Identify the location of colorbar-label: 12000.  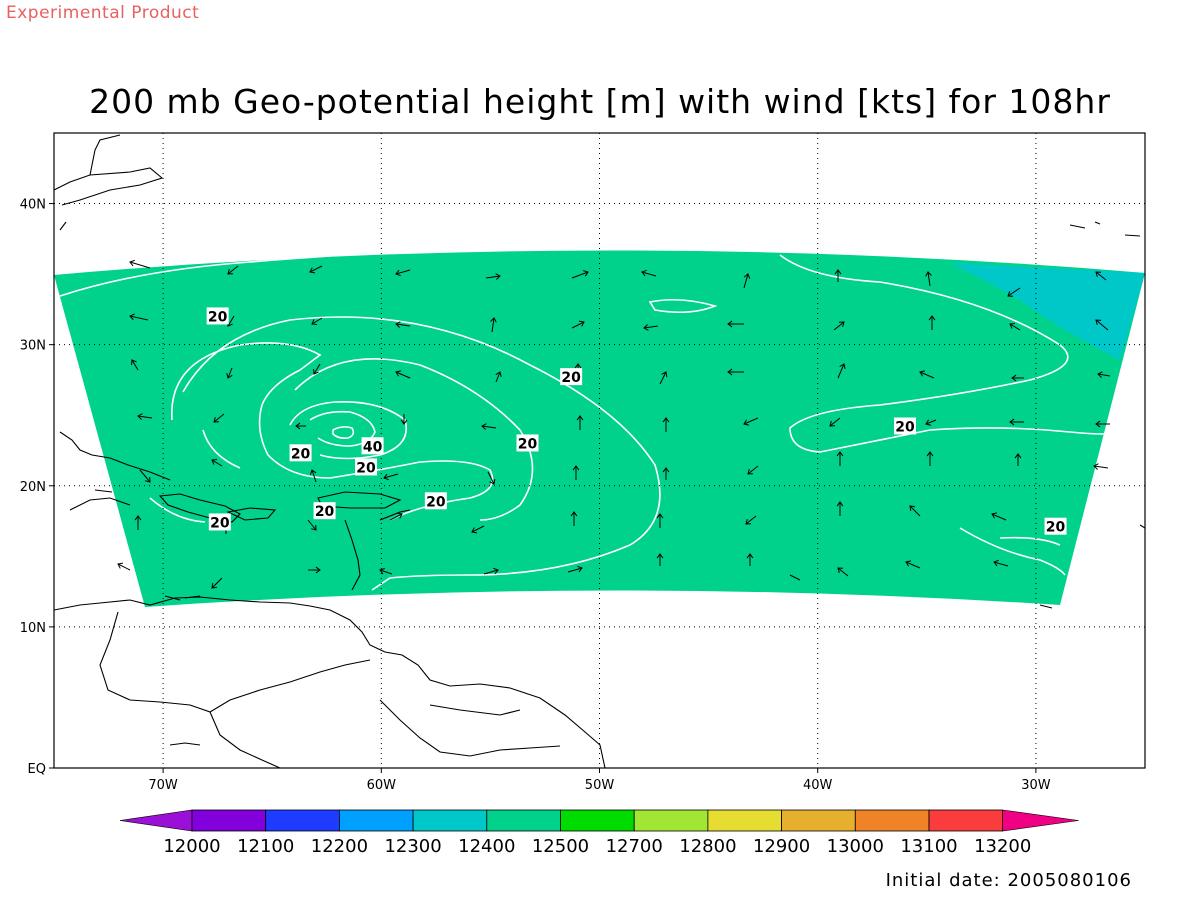
(191, 846).